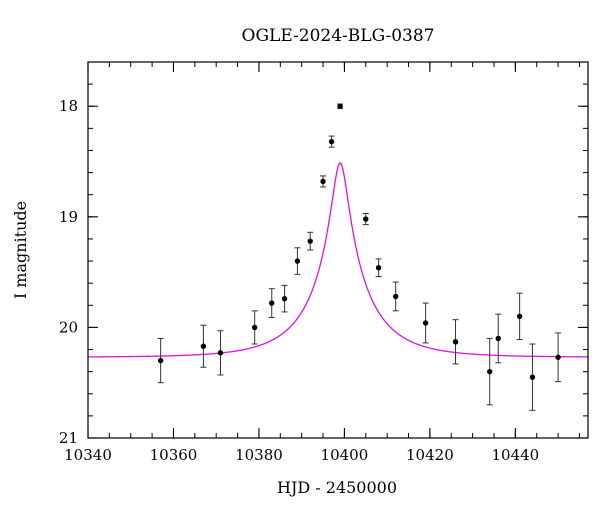 The height and width of the screenshot is (512, 600). I want to click on x-tick-label: 10360, so click(174, 455).